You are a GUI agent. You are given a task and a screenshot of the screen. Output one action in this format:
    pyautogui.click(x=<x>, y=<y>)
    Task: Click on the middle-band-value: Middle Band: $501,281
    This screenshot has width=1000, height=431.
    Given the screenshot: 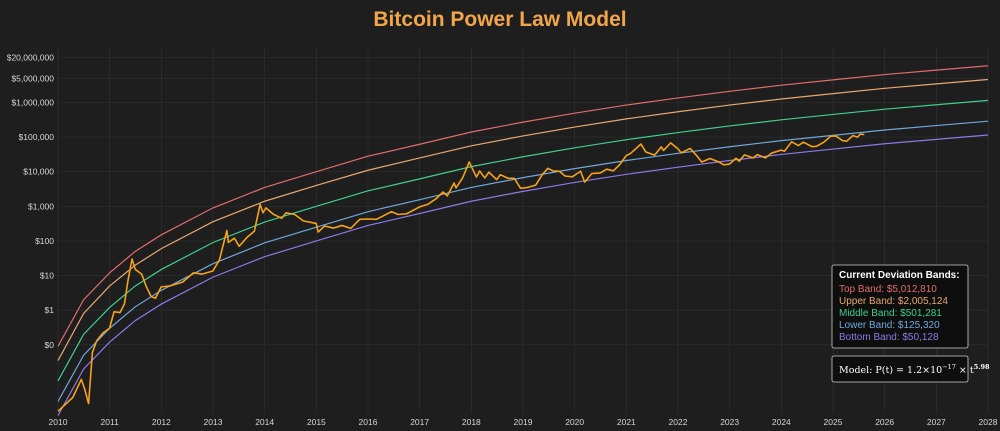 What is the action you would take?
    pyautogui.click(x=890, y=313)
    